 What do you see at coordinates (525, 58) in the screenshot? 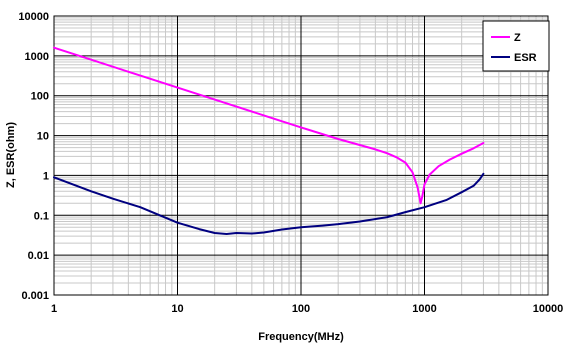
I see `legend-label-esr: ESR` at bounding box center [525, 58].